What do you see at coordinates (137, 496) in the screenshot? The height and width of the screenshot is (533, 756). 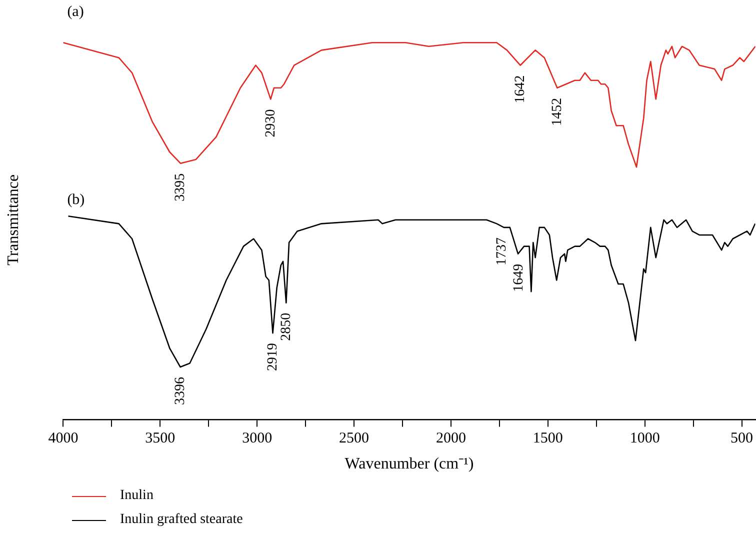 I see `legend-label: Inulin` at bounding box center [137, 496].